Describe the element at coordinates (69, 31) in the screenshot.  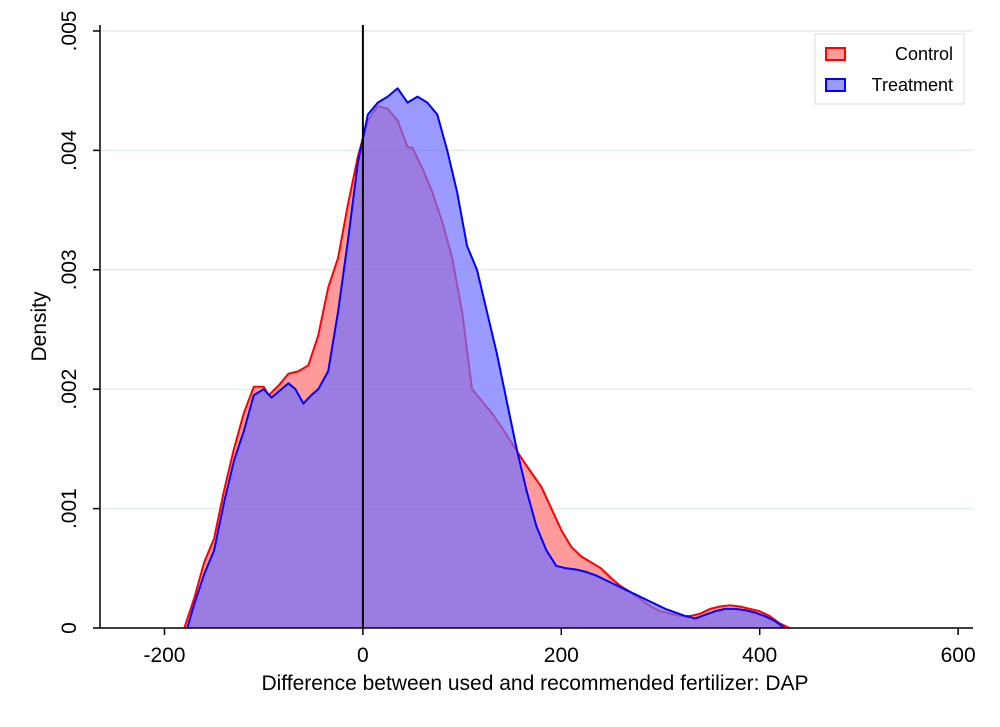
I see `y-tick-label-5: .005` at that location.